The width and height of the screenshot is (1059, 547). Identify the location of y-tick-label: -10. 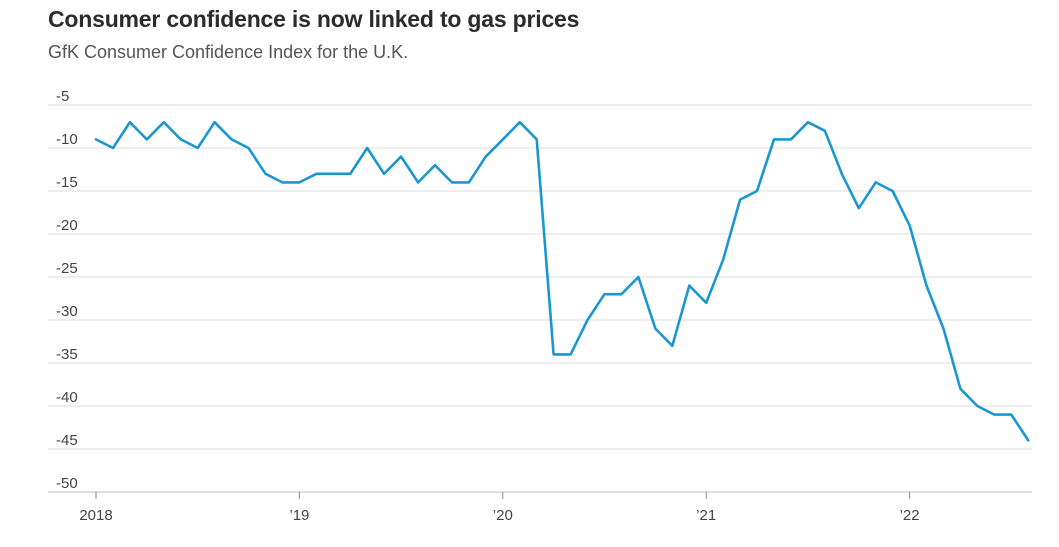
(67, 139).